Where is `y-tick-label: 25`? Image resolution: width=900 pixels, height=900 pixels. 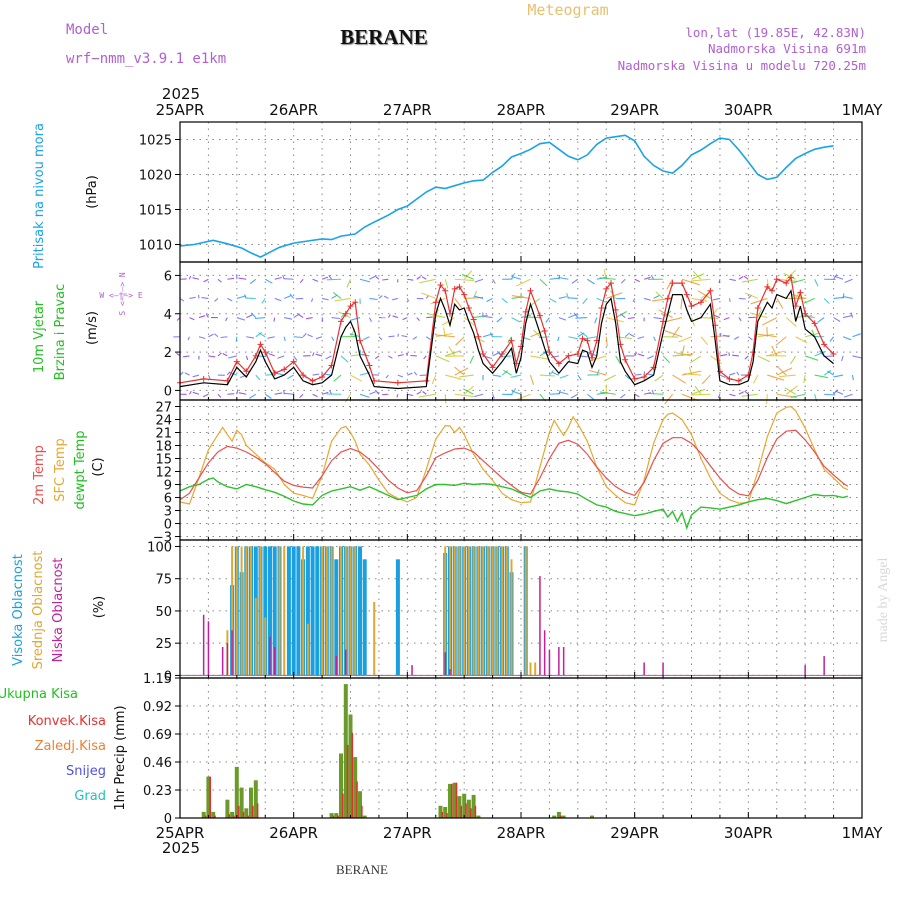 y-tick-label: 25 is located at coordinates (163, 644).